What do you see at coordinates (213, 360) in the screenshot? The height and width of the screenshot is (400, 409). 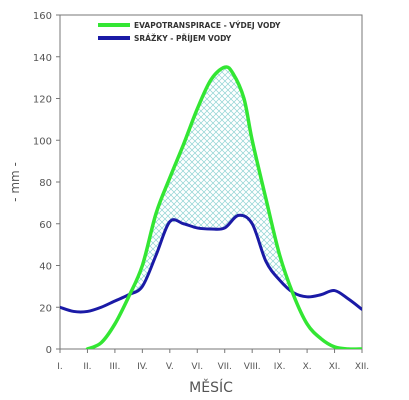 I see `x-axis-ticks: I. II. III. IV. V. VI. VII. VIII. IX. X. XI. XII.` at bounding box center [213, 360].